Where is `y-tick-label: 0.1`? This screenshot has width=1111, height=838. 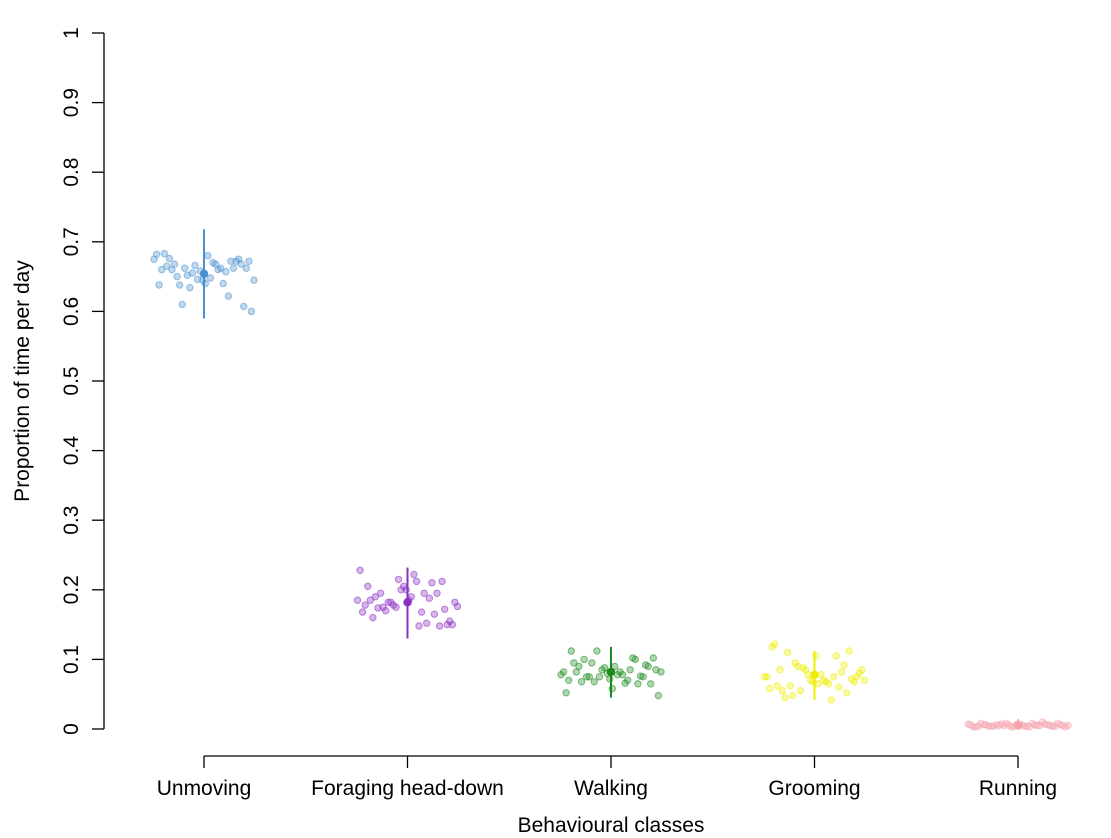
y-tick-label: 0.1 is located at coordinates (71, 659).